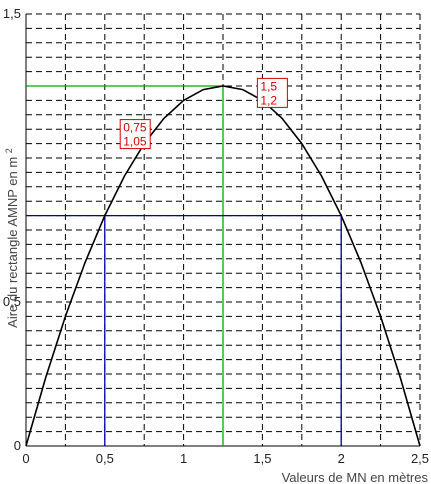 This screenshot has height=484, width=431. I want to click on y-tick-label: 1,5, so click(12, 13).